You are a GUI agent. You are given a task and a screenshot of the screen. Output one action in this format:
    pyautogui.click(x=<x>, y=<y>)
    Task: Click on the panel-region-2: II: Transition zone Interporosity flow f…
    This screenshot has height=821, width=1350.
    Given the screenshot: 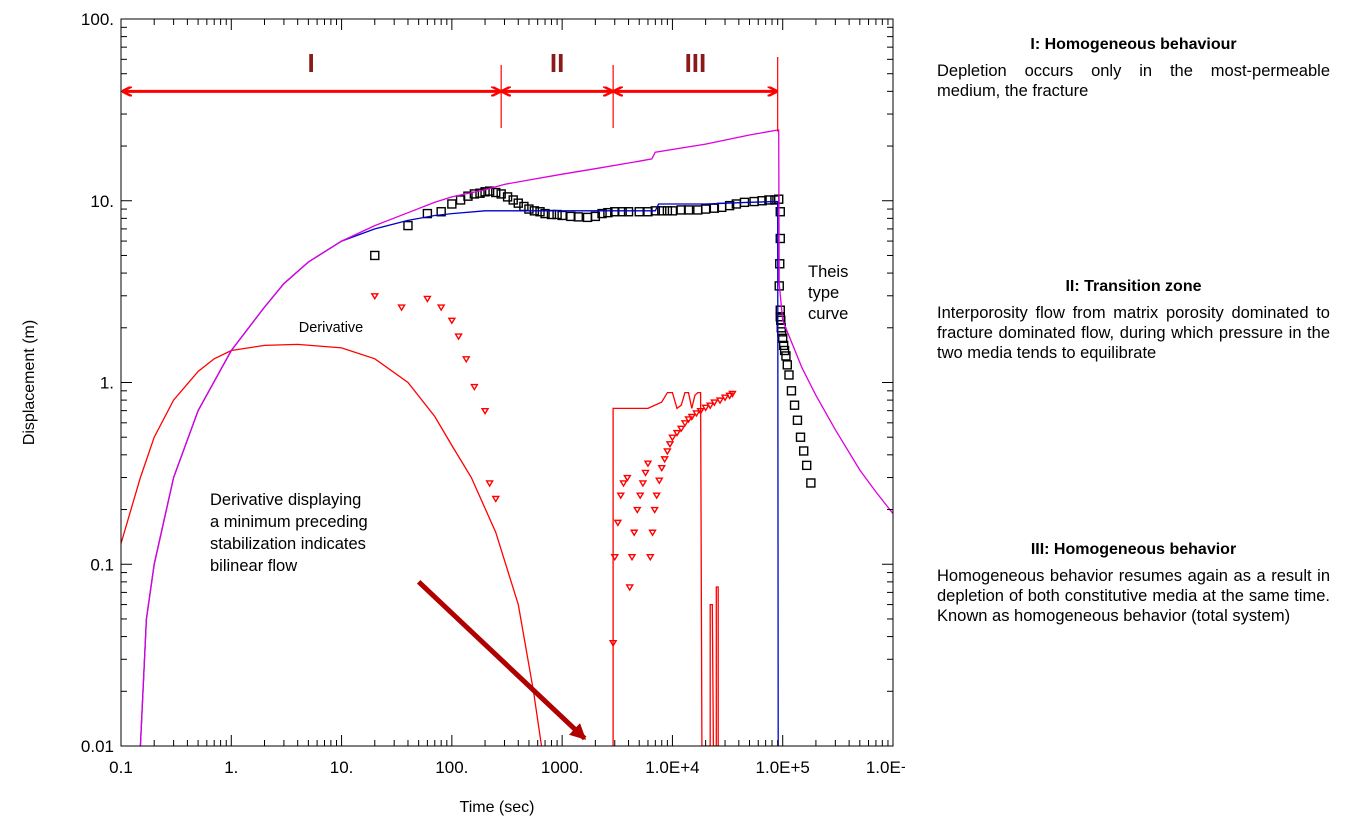 What is the action you would take?
    pyautogui.click(x=1133, y=320)
    